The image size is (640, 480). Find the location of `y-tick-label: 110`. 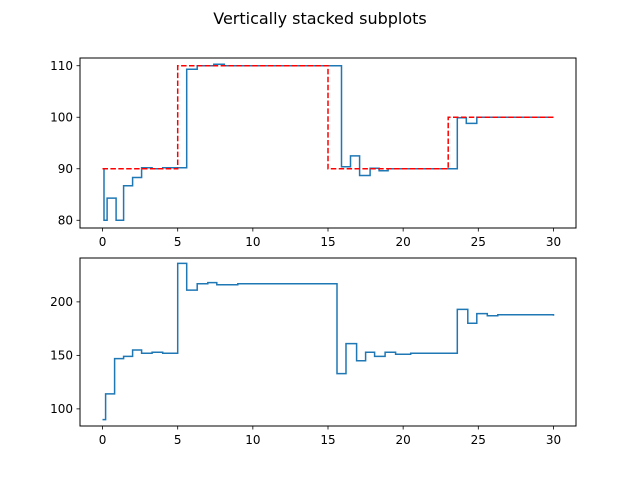

y-tick-label: 110 is located at coordinates (61, 66).